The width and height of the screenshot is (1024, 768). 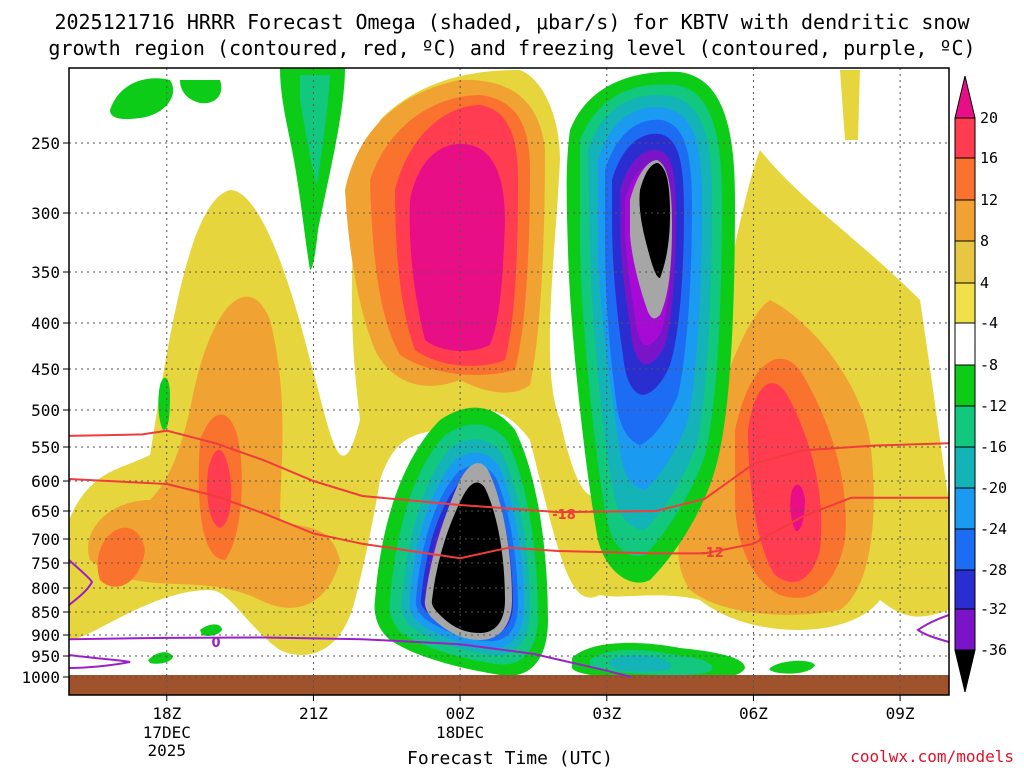 I want to click on omega-negative-aloft-fill, so click(x=650, y=327).